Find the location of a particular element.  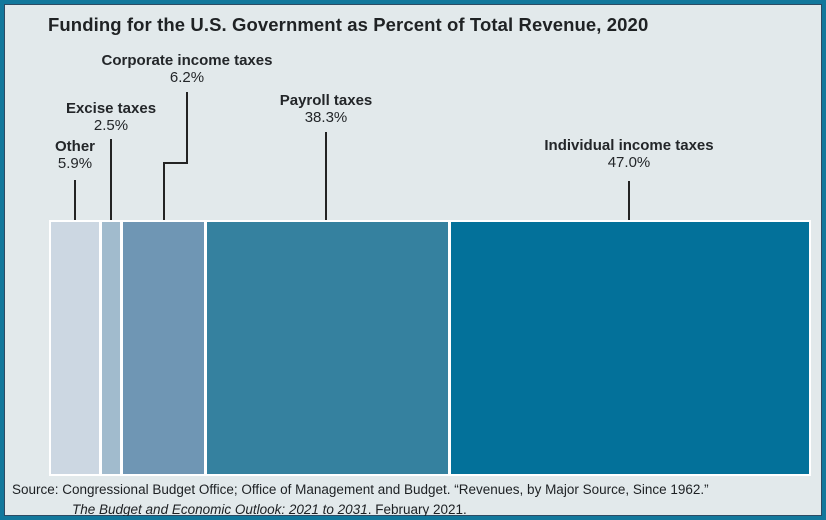

leader-line-individual is located at coordinates (629, 200).